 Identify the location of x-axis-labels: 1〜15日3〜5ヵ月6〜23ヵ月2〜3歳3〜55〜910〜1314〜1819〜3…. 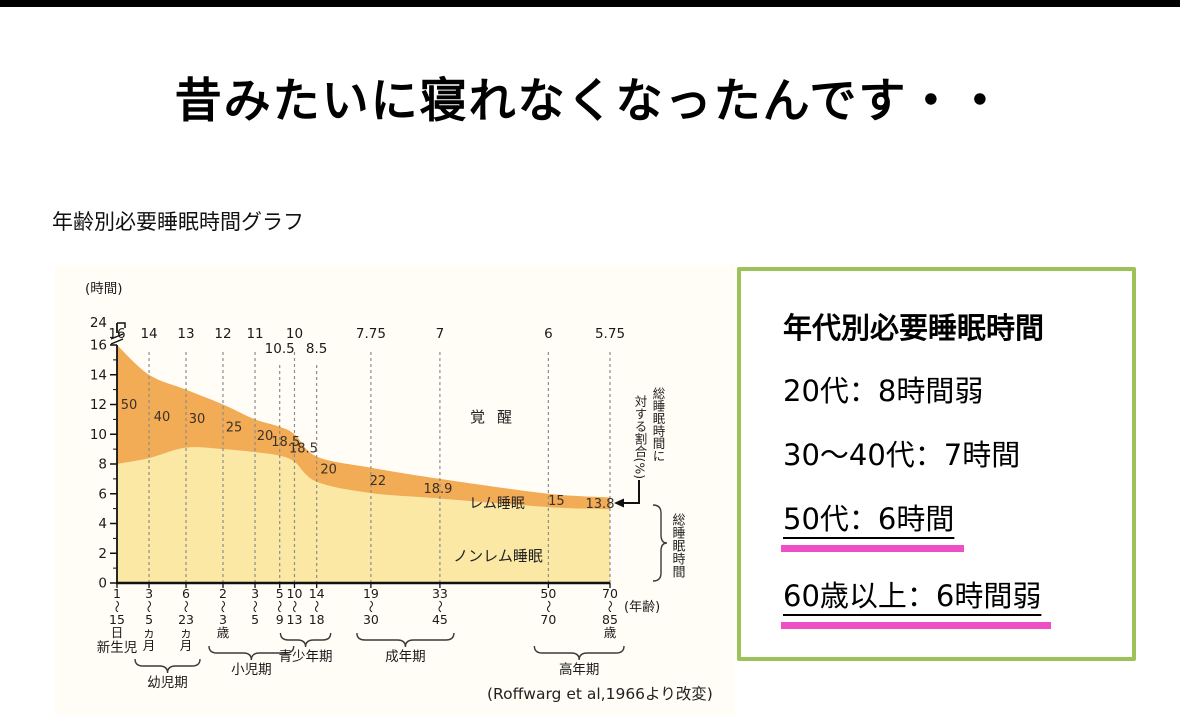
(384, 619).